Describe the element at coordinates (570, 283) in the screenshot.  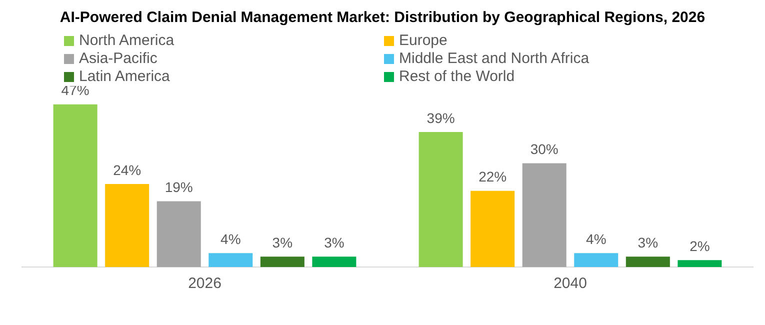
I see `x-tick-label: 2040` at that location.